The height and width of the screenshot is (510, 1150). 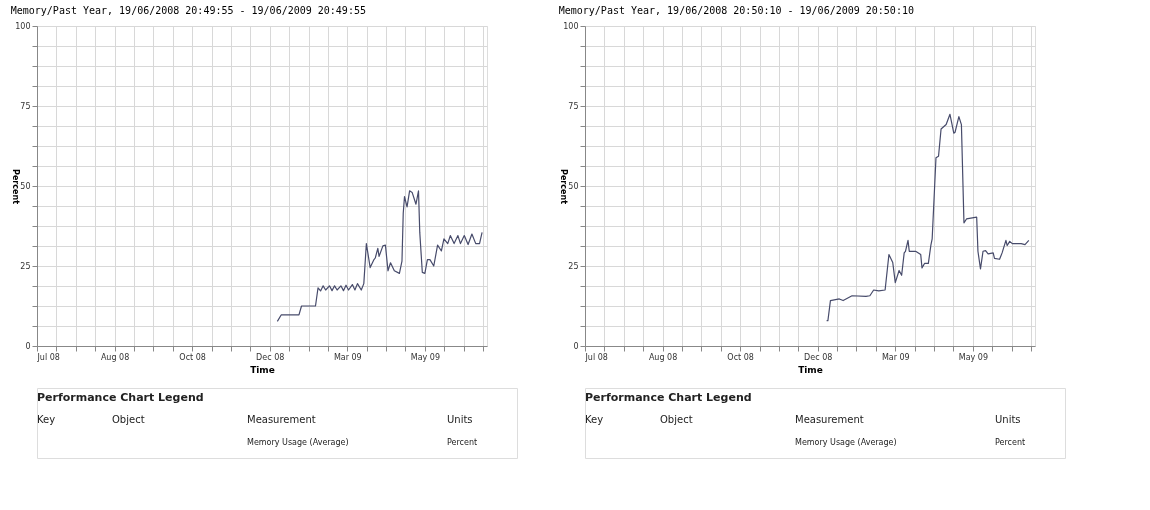 What do you see at coordinates (736, 10) in the screenshot?
I see `chart-title: Memory/Past Year, 19/06/2008 20:50:10 - 19/06/2009 20:50:10` at bounding box center [736, 10].